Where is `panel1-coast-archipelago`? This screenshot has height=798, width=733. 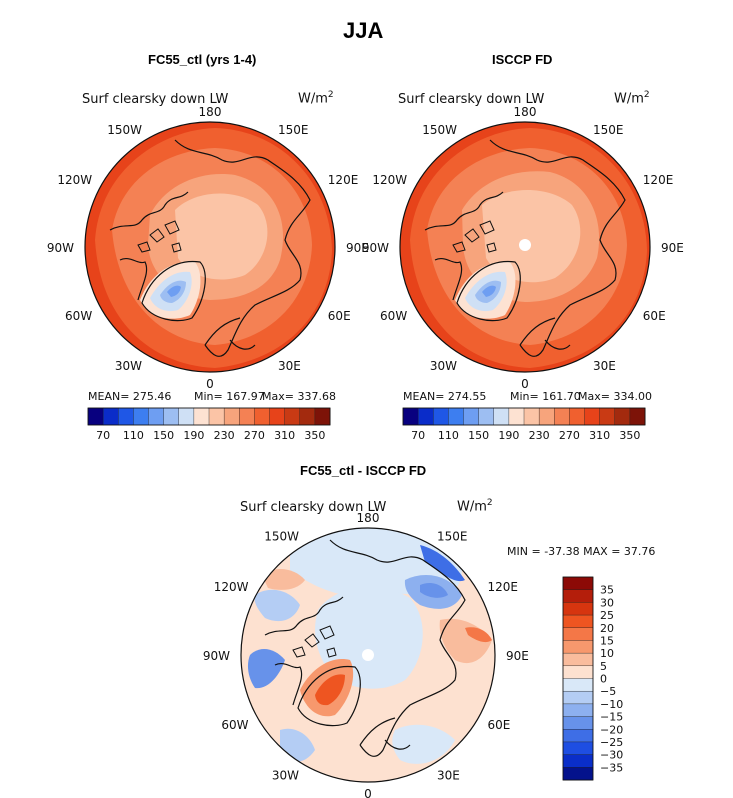 panel1-coast-archipelago is located at coordinates (159, 236).